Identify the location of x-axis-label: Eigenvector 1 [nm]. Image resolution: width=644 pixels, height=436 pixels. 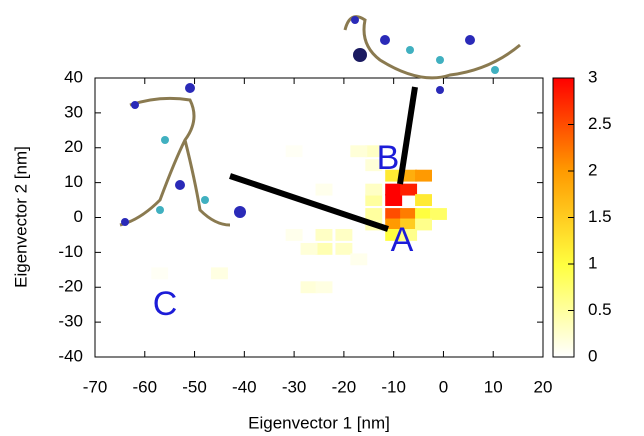
(319, 422).